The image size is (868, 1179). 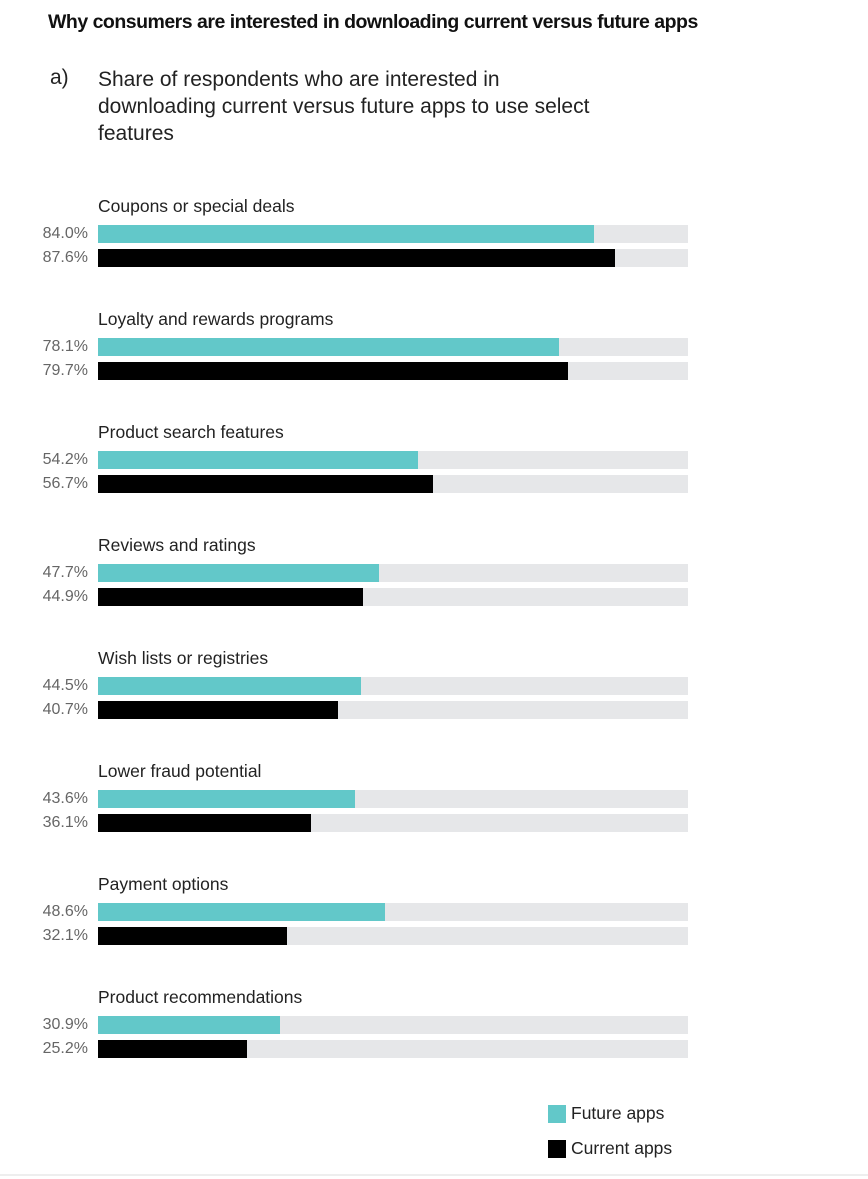 I want to click on value-label: 32.1%, so click(x=65, y=935).